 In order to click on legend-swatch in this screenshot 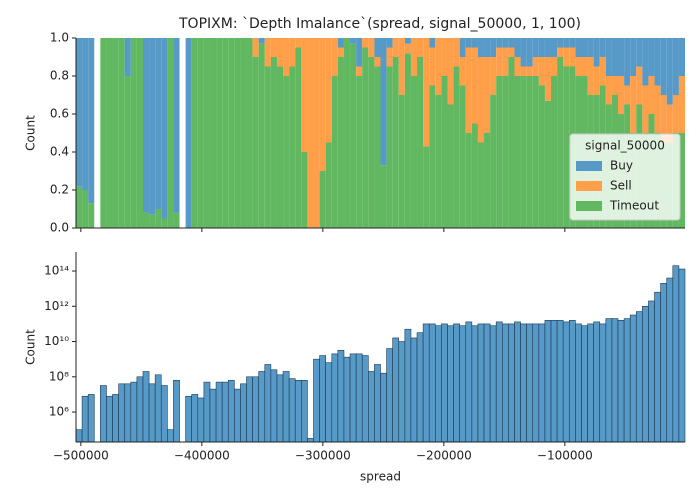, I will do `click(589, 186)`.